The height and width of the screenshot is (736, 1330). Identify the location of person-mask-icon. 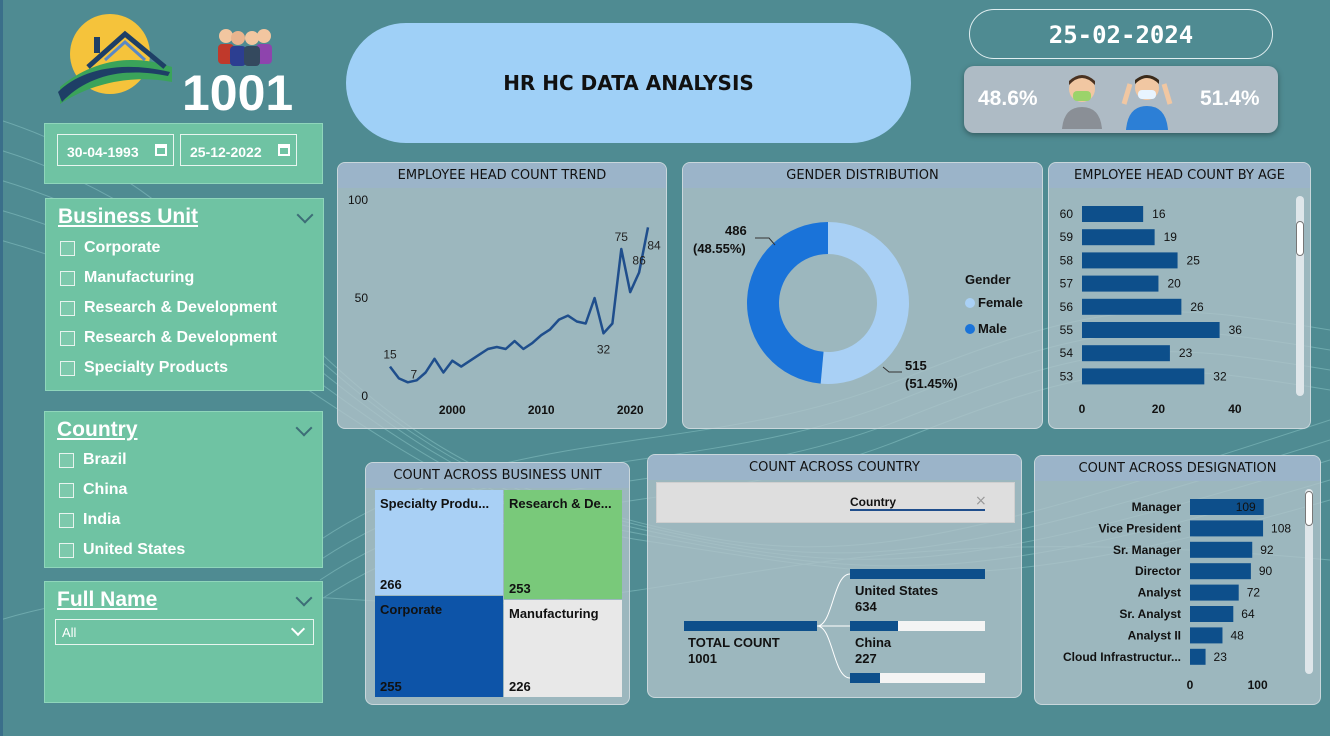
(1147, 102).